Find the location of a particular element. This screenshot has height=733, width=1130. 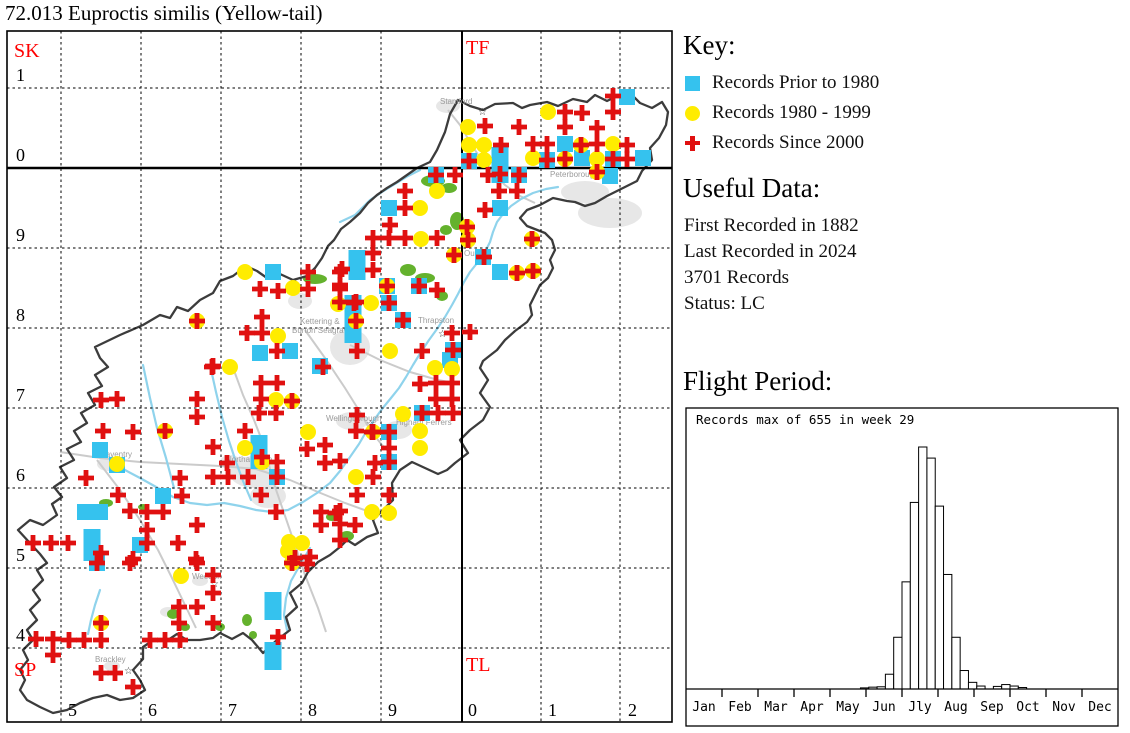

month-label: Aug is located at coordinates (955, 707).